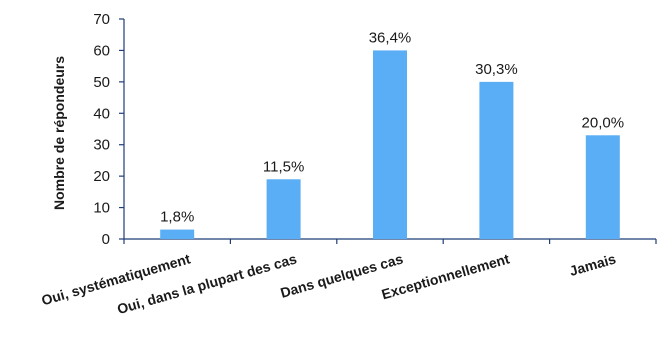 Image resolution: width=658 pixels, height=344 pixels. I want to click on y-tick-label: 0, so click(106, 239).